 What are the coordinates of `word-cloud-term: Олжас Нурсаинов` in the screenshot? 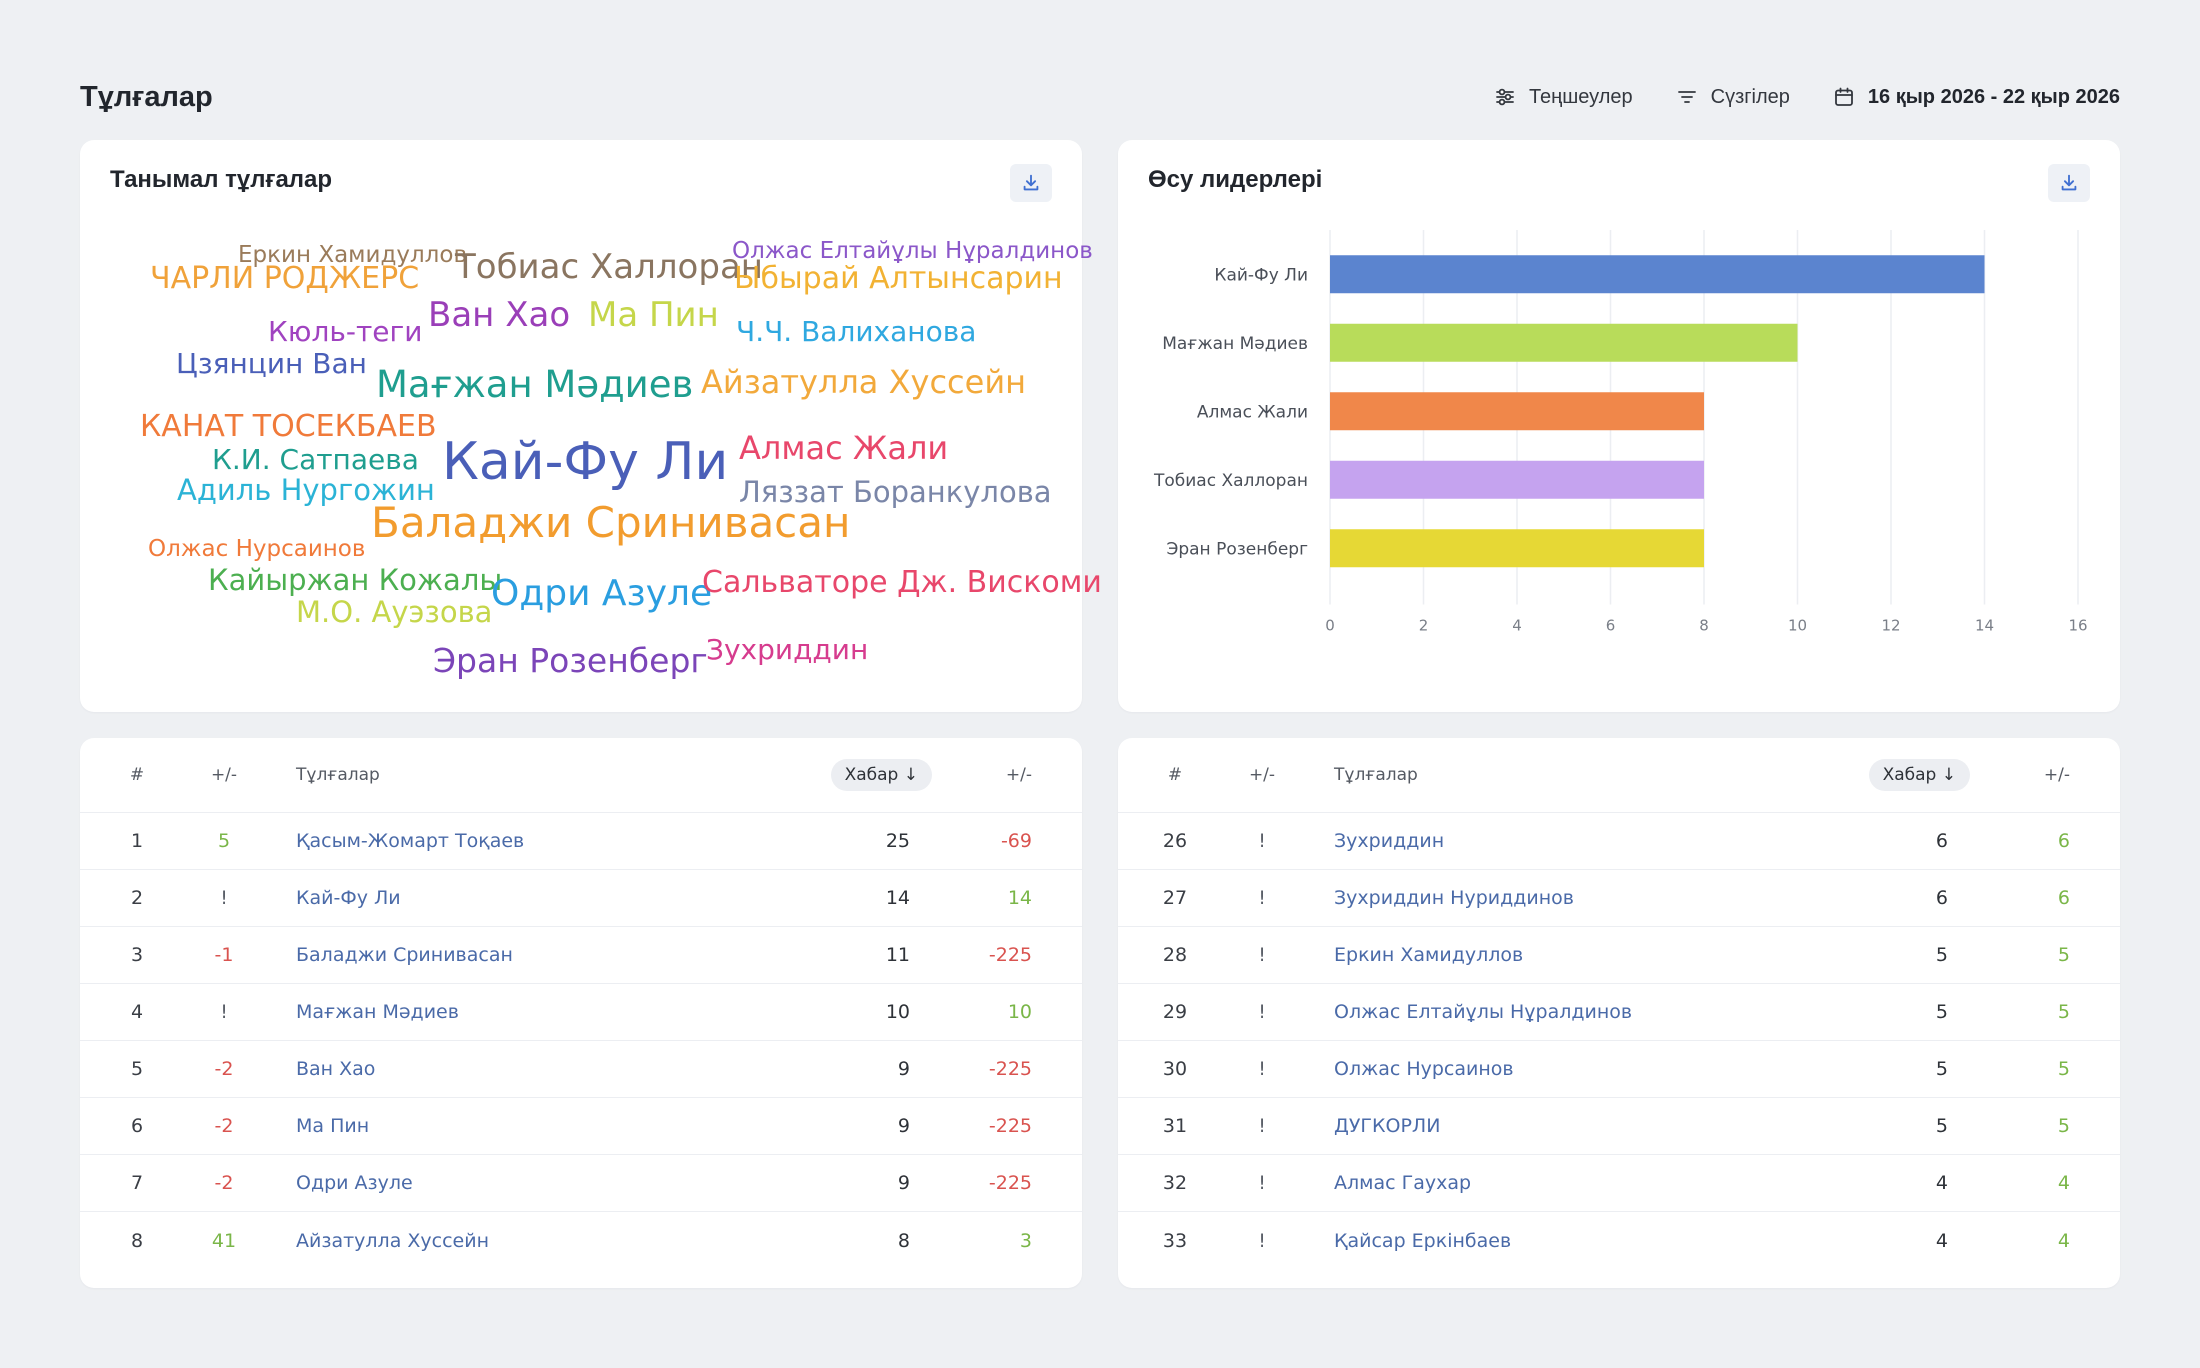 It's located at (257, 549).